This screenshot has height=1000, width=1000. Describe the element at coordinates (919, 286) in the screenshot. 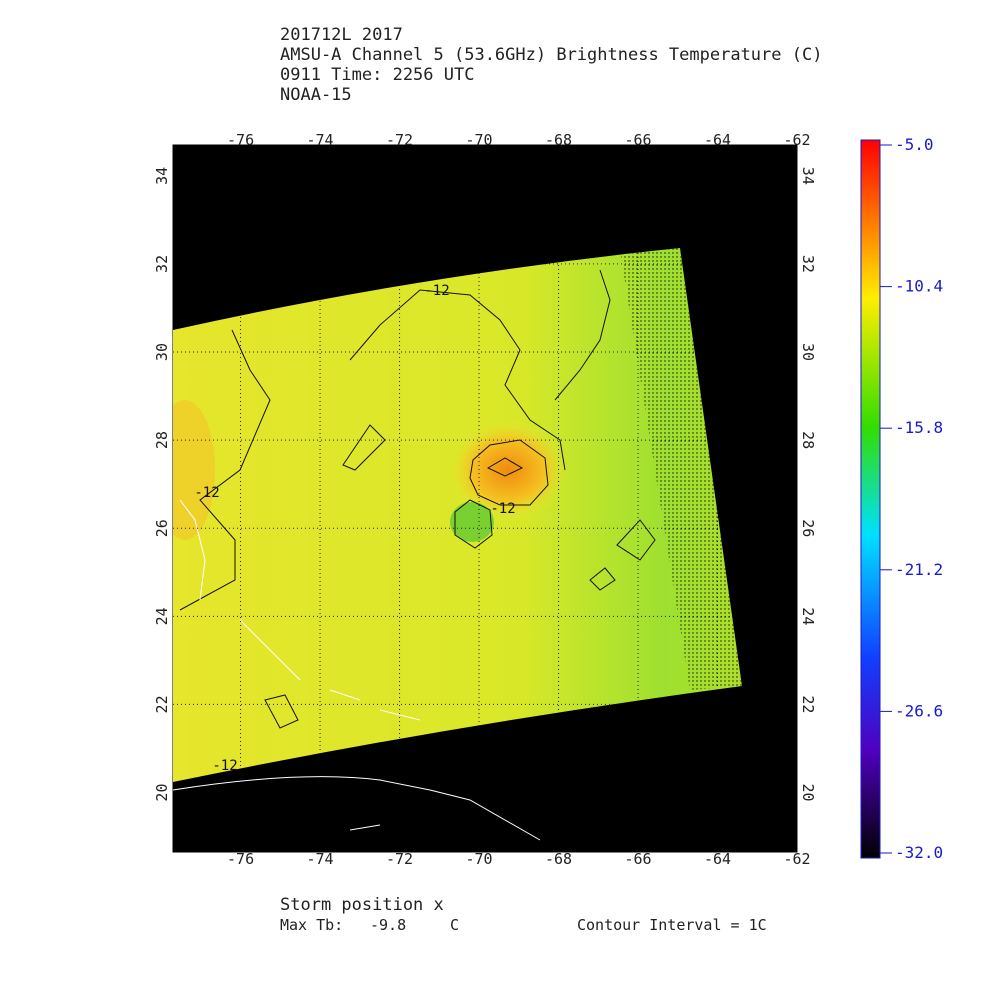

I see `colorbar-label: -10.4` at that location.